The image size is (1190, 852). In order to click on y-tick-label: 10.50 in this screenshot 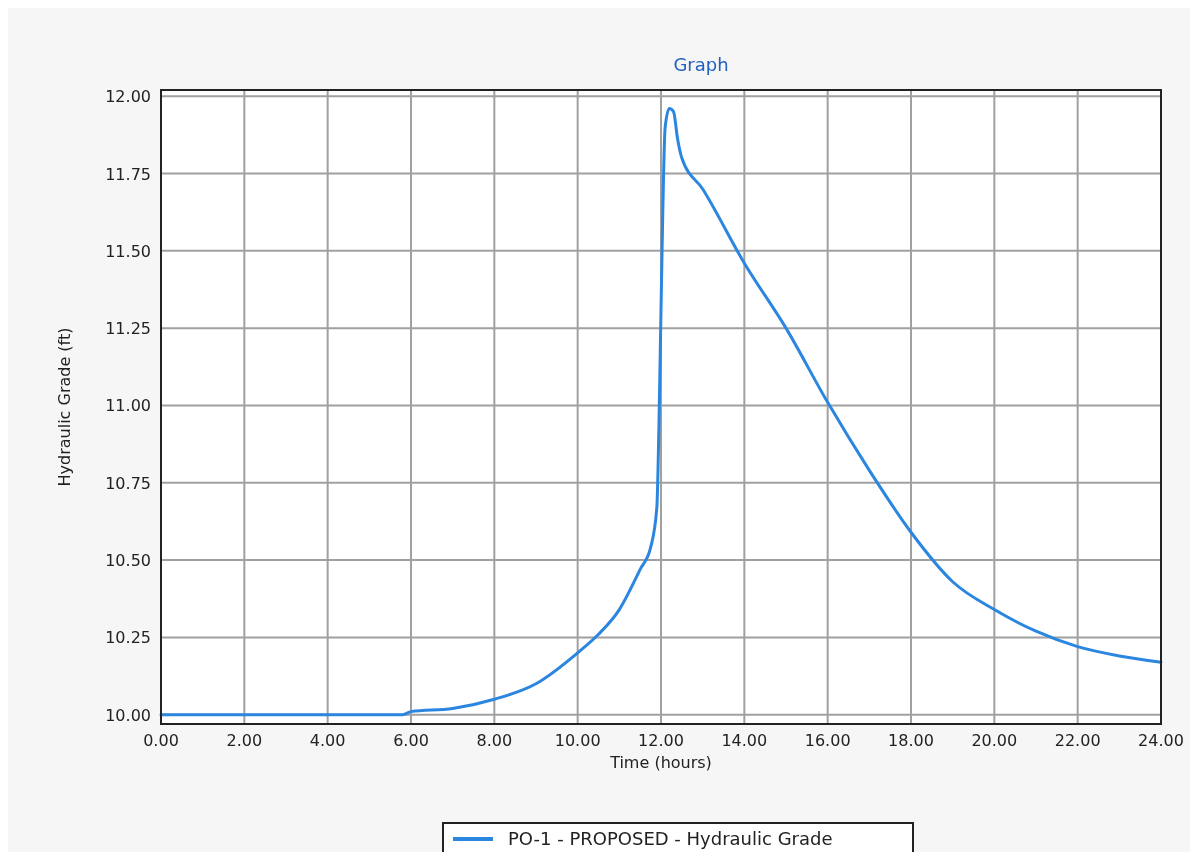, I will do `click(128, 561)`.